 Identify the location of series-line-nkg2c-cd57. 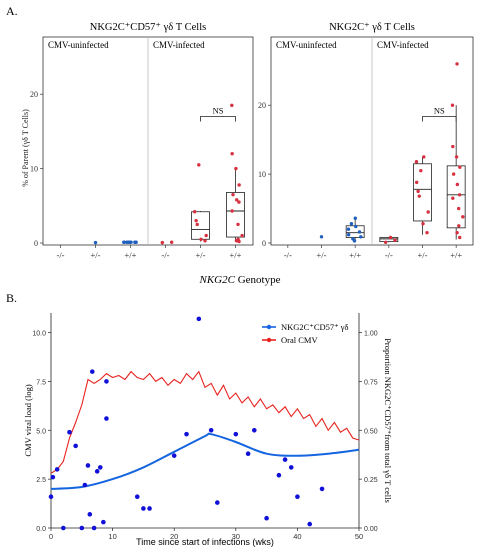
(205, 461).